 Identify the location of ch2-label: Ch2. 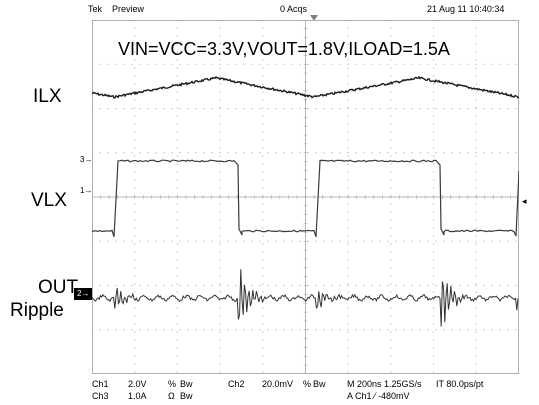
(236, 384).